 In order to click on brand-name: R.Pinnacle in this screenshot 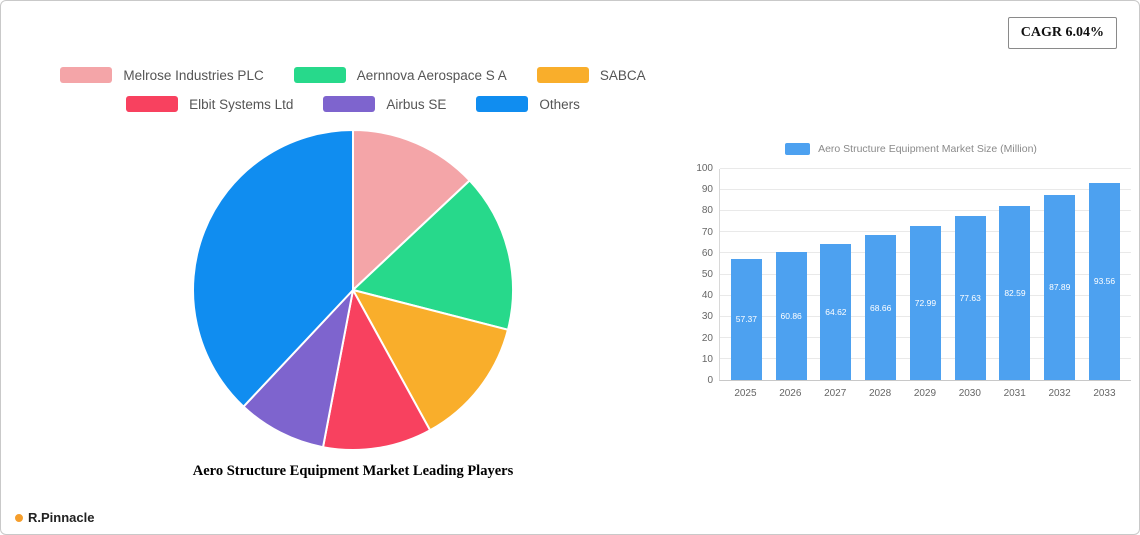, I will do `click(61, 517)`.